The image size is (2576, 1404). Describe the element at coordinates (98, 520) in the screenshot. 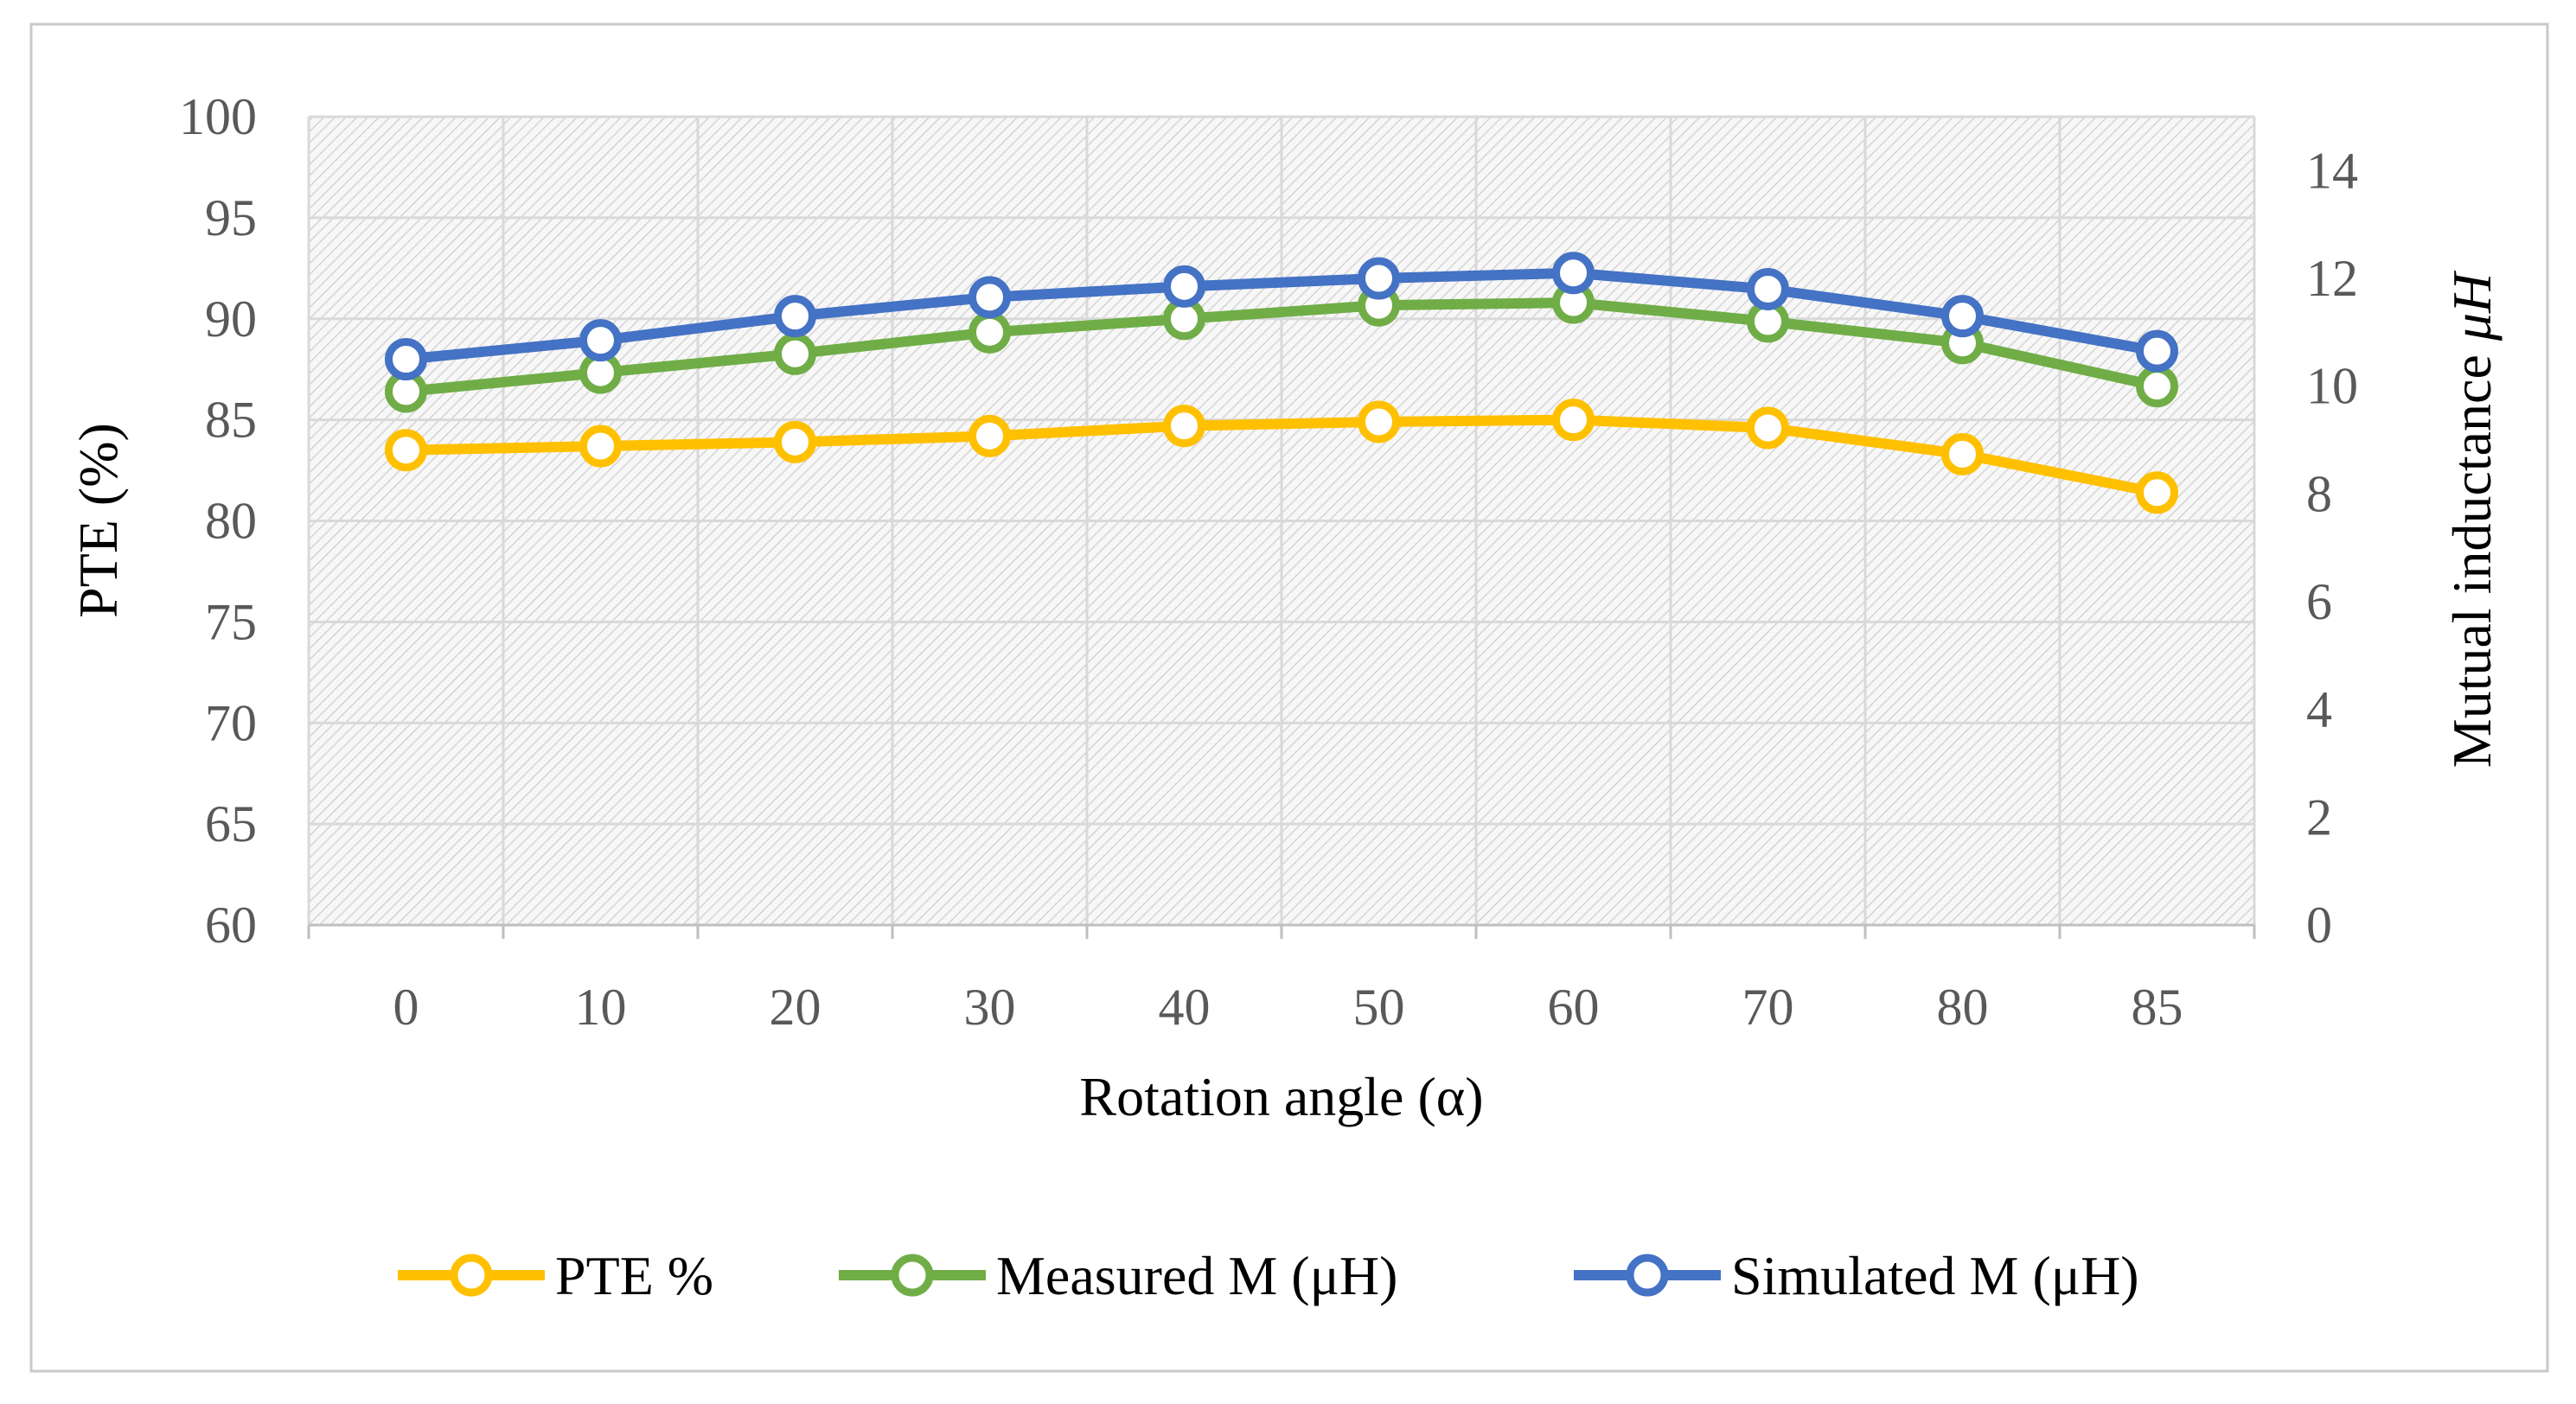

I see `y-axis-title: PTE (%)` at that location.